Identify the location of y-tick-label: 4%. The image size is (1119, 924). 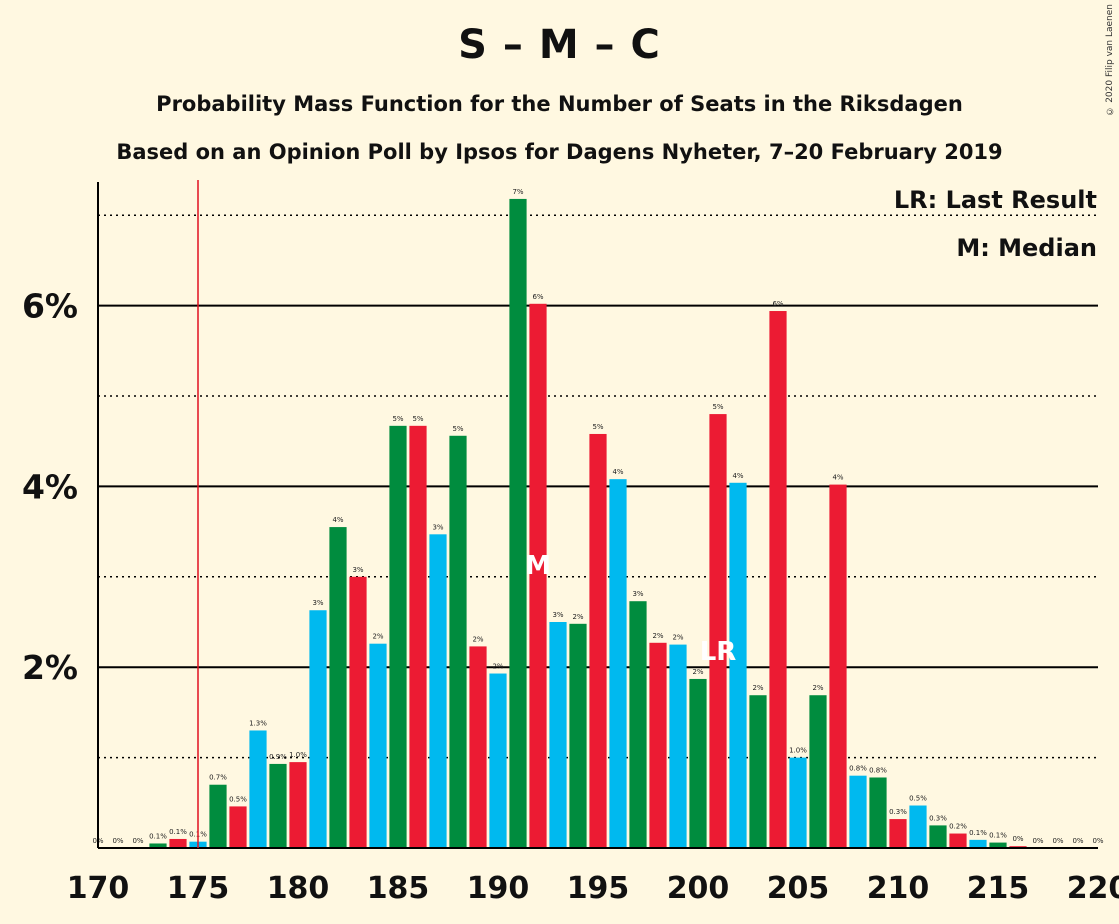
(50, 486).